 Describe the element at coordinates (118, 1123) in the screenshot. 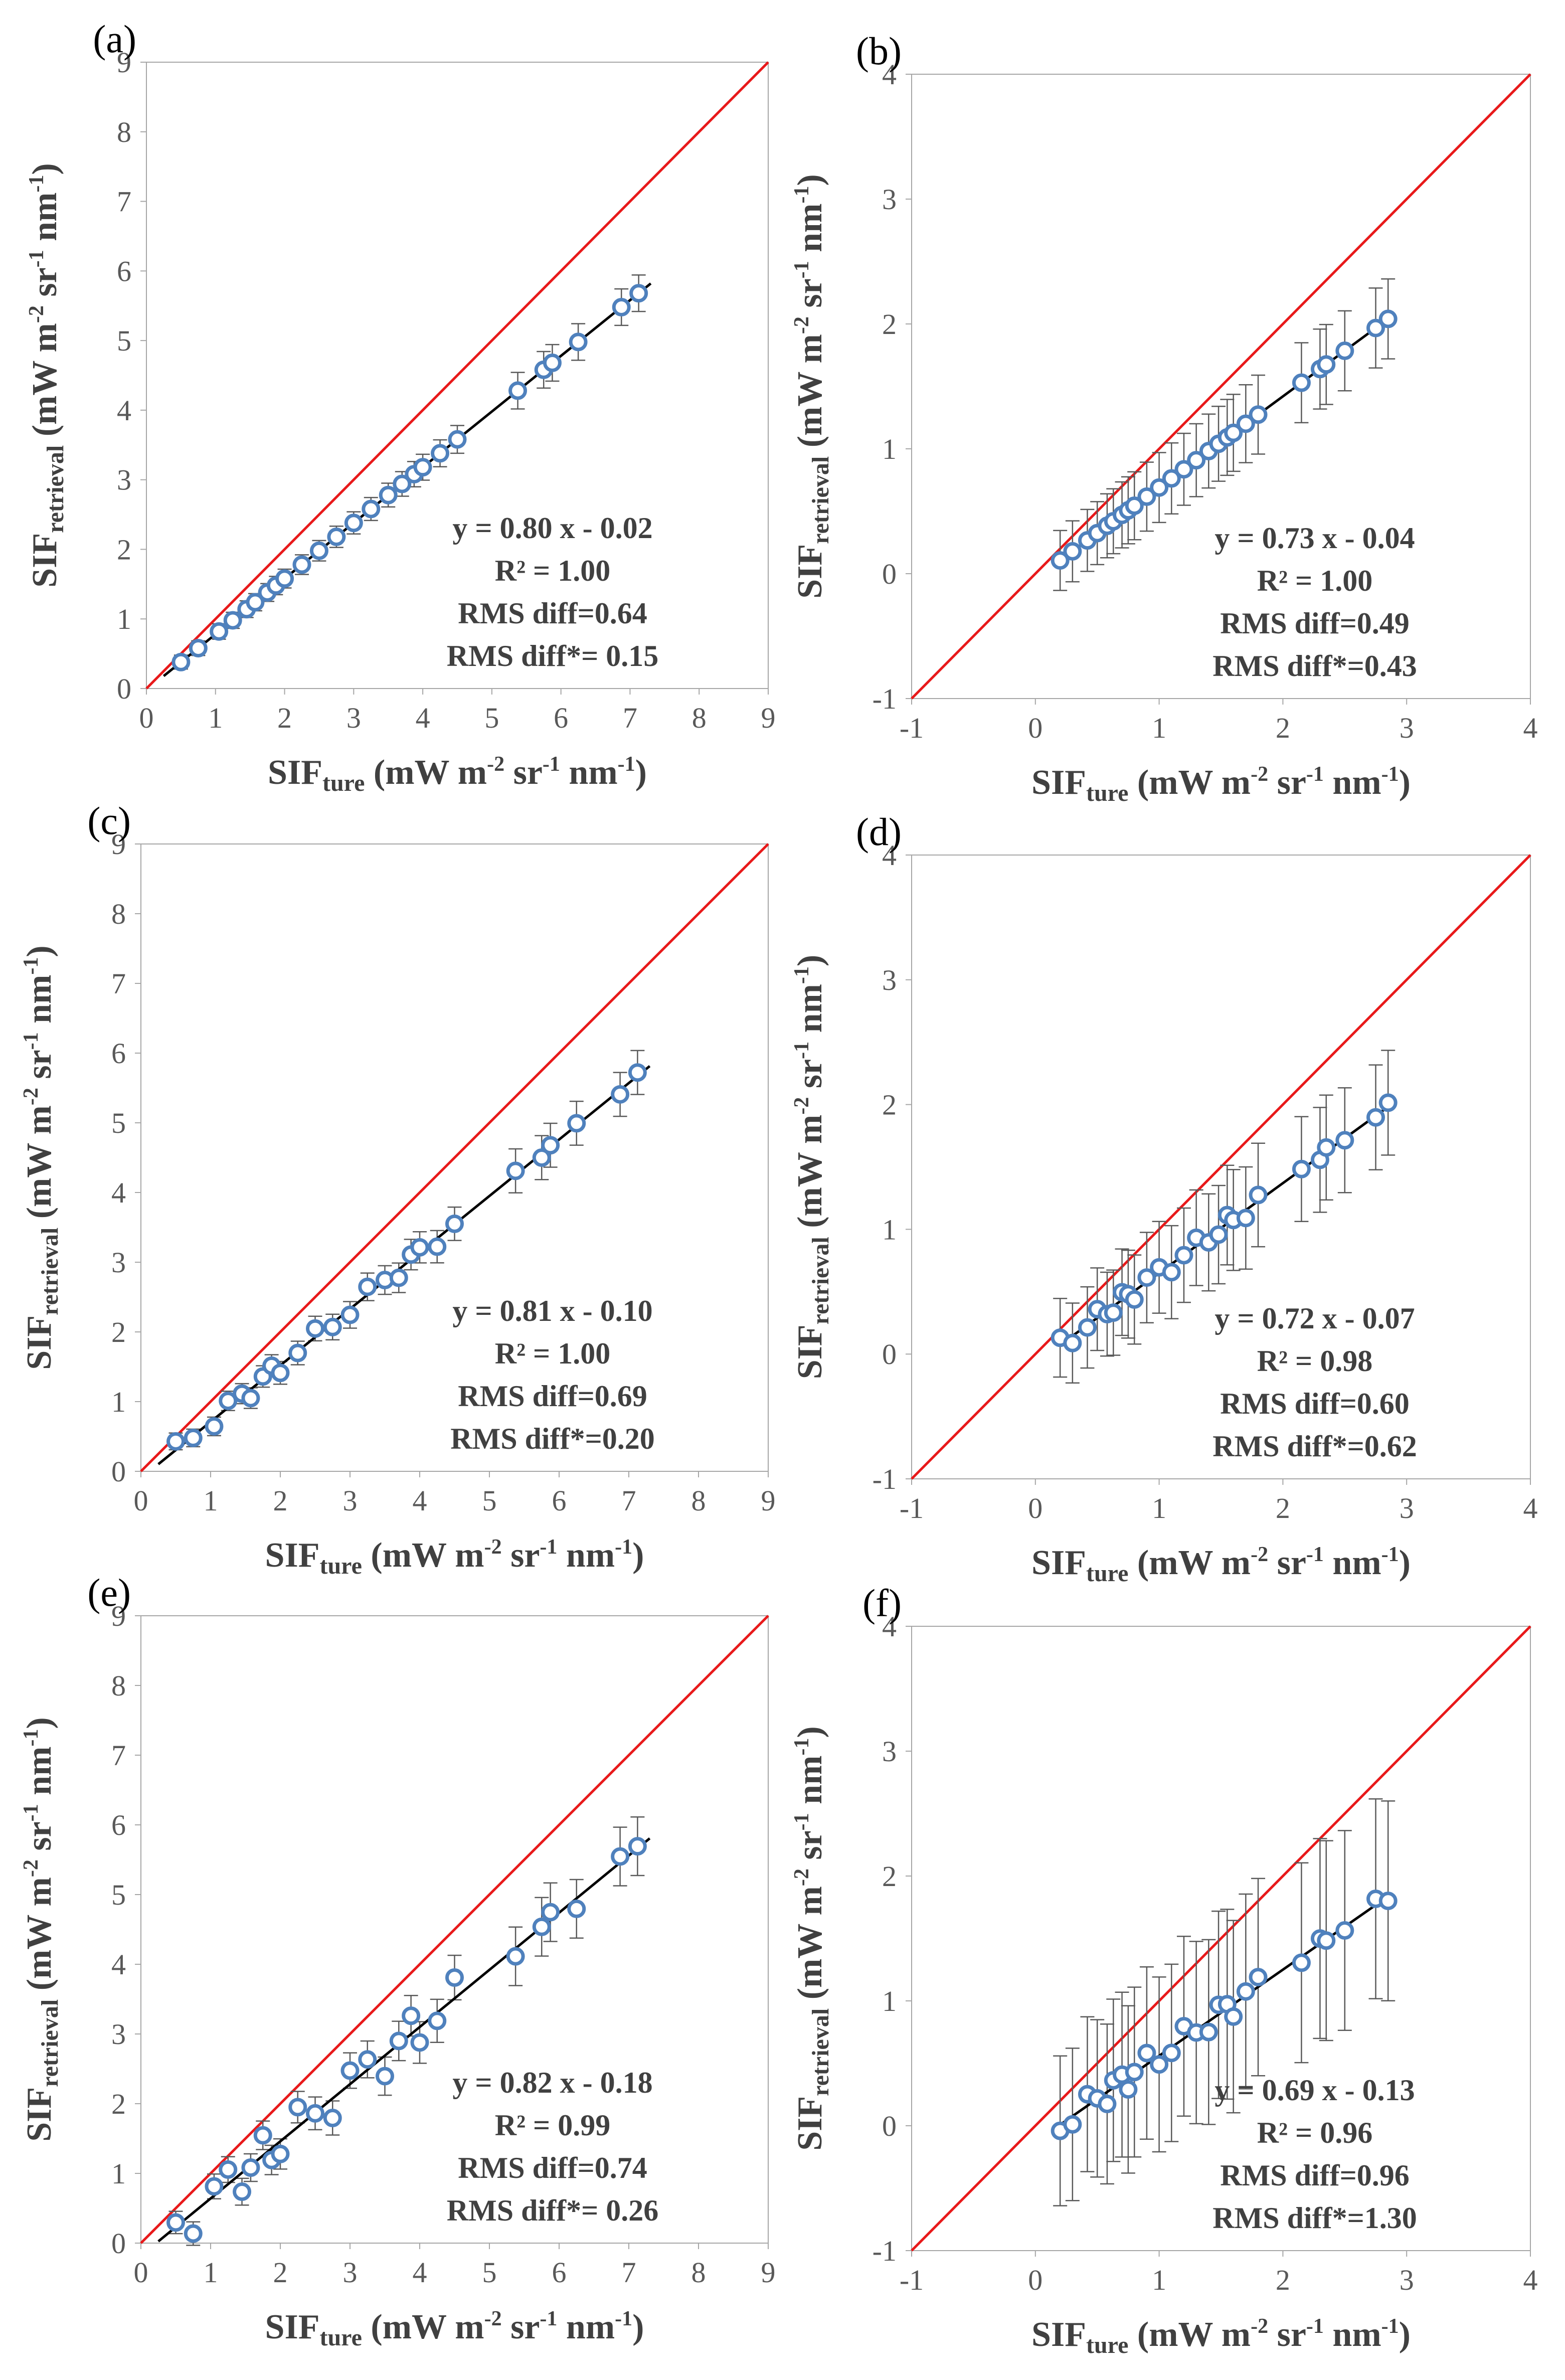

I see `y-tick-label: 5` at that location.